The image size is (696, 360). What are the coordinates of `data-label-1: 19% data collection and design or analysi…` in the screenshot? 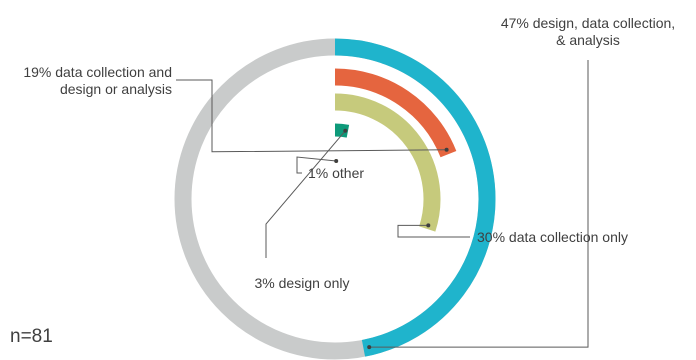 It's located at (97, 80).